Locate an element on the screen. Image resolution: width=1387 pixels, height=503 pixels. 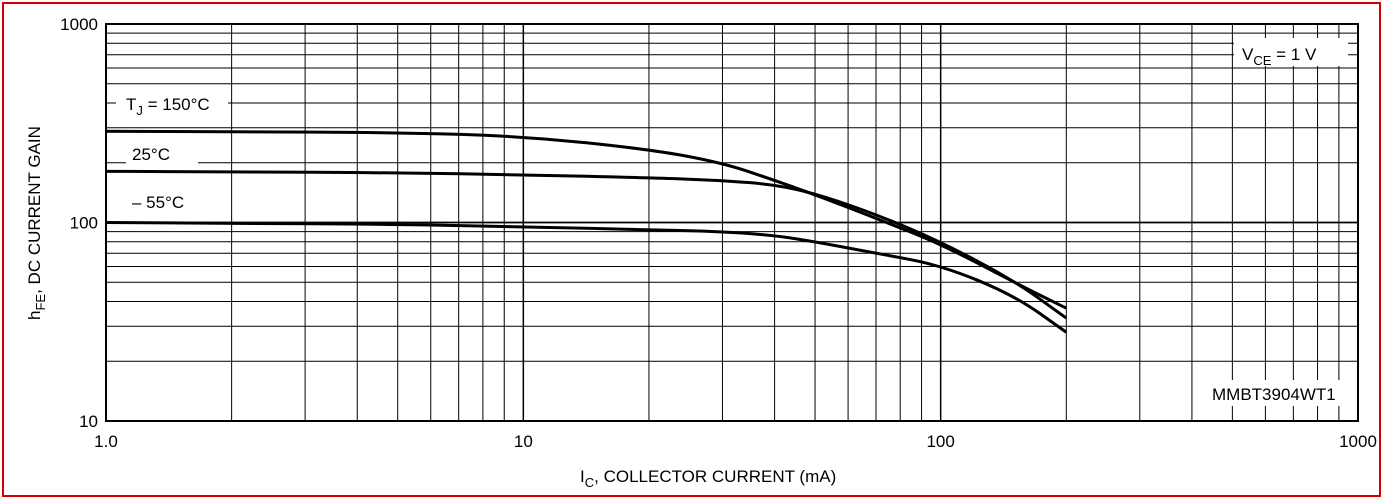
x-tick-label: 10 is located at coordinates (523, 441).